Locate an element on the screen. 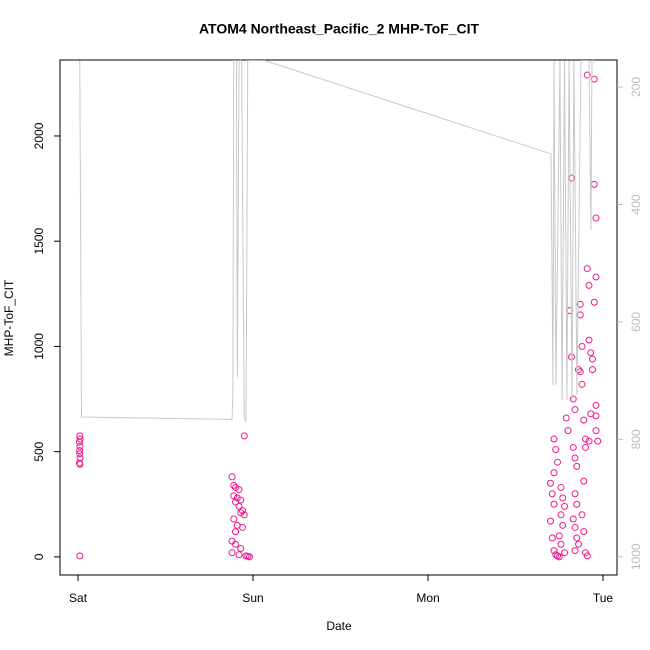 This screenshot has width=650, height=650. y2-tick-label: 1000 is located at coordinates (636, 556).